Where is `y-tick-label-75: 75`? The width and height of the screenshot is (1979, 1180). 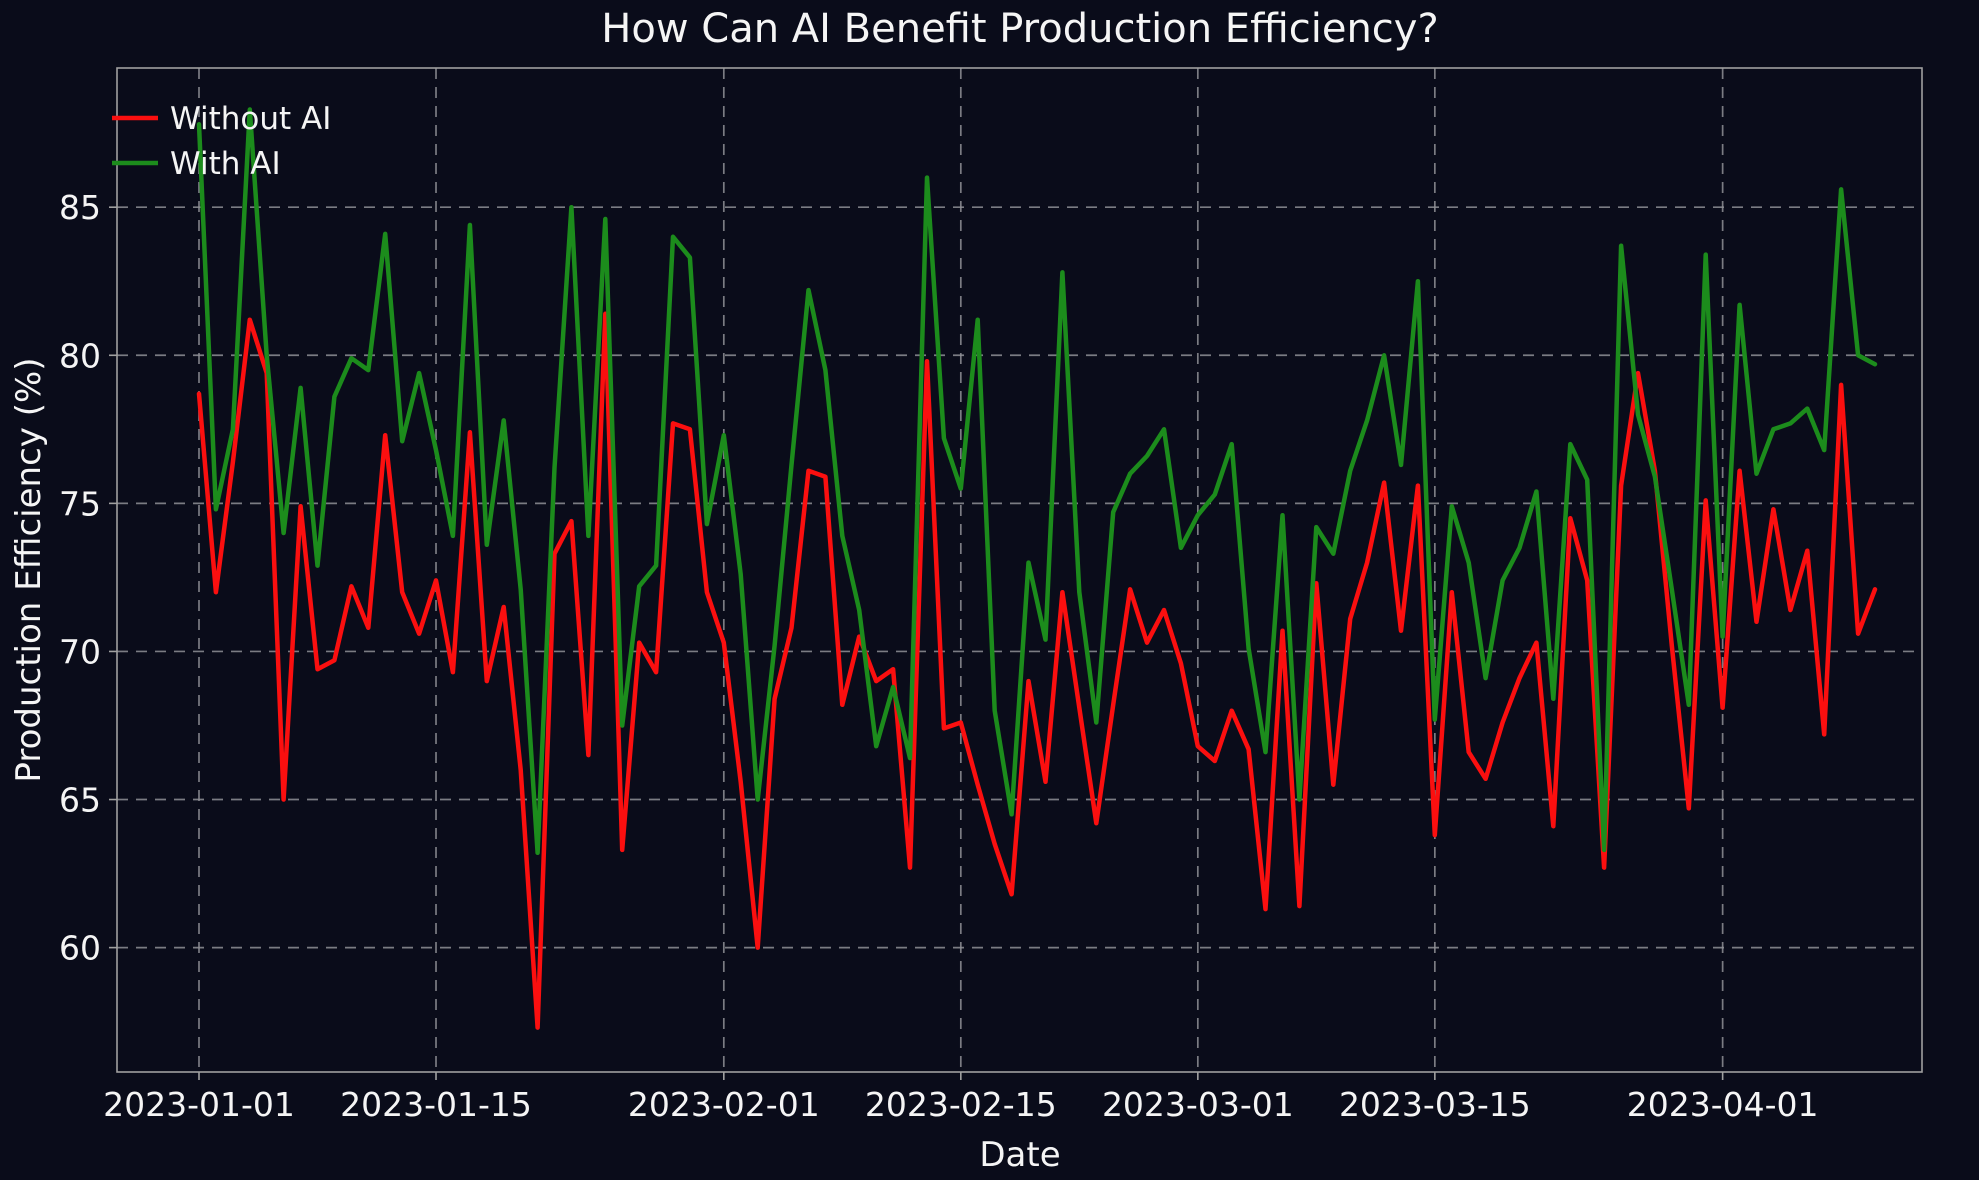
y-tick-label-75: 75 is located at coordinates (80, 503).